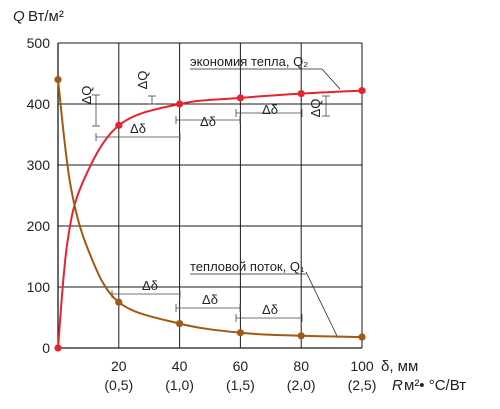  I want to click on y-tick-label-200: 200, so click(39, 226).